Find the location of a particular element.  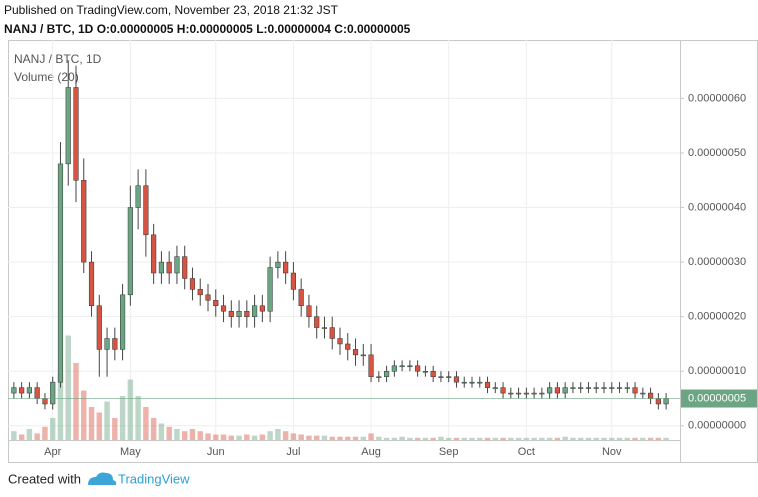

ohlc-value: 0.00000005 is located at coordinates (378, 29).